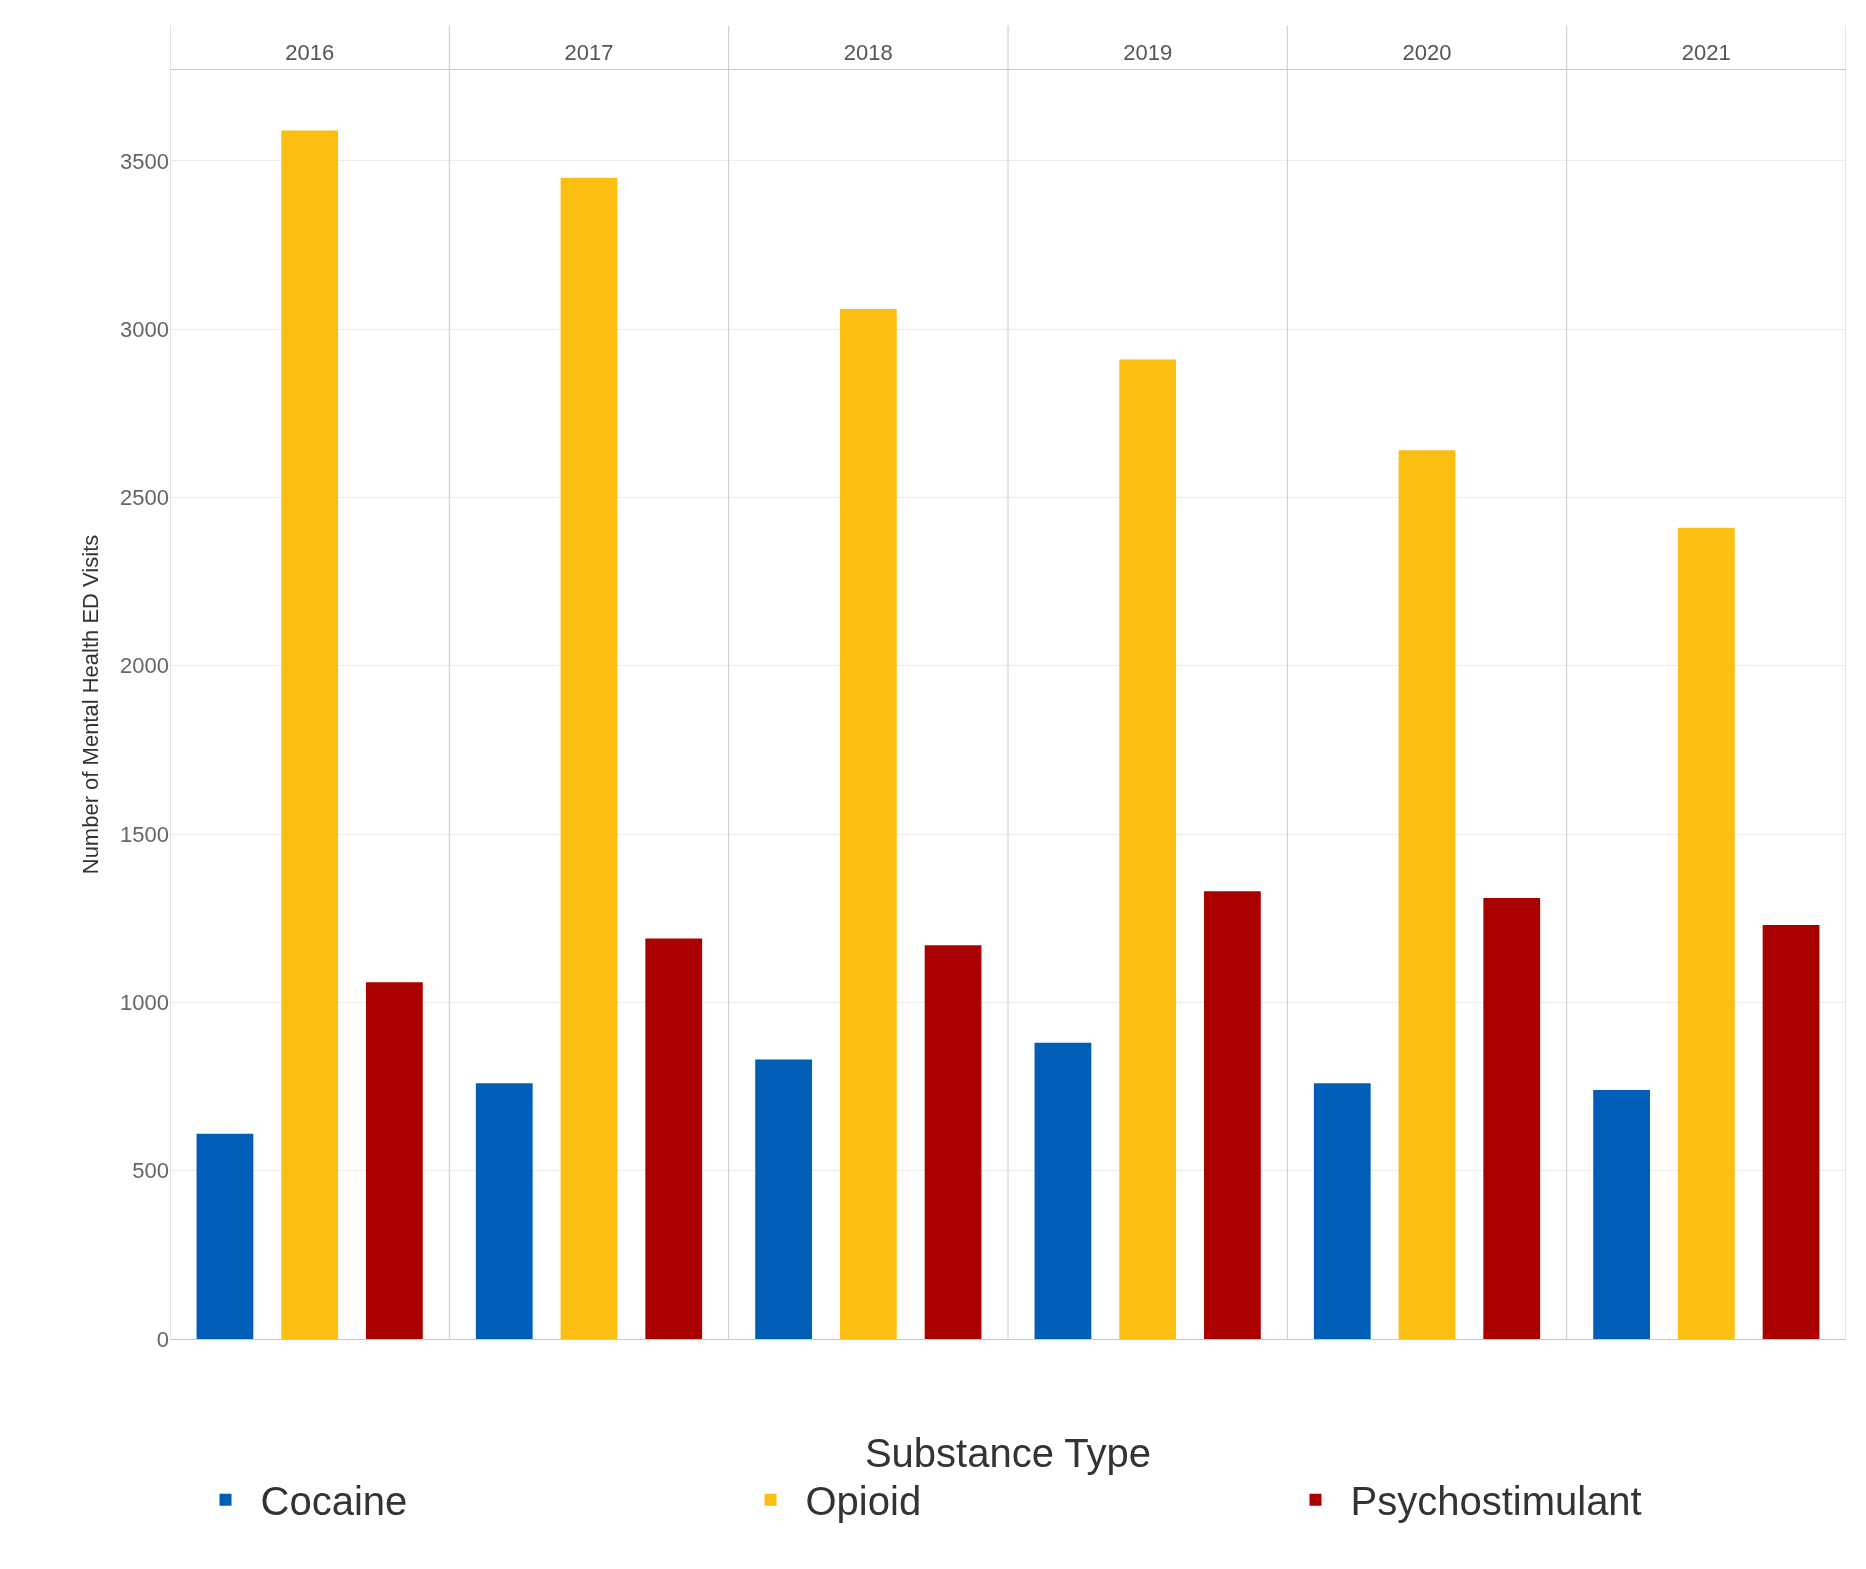 The width and height of the screenshot is (1866, 1569). What do you see at coordinates (589, 53) in the screenshot?
I see `x-tick-label: 2017` at bounding box center [589, 53].